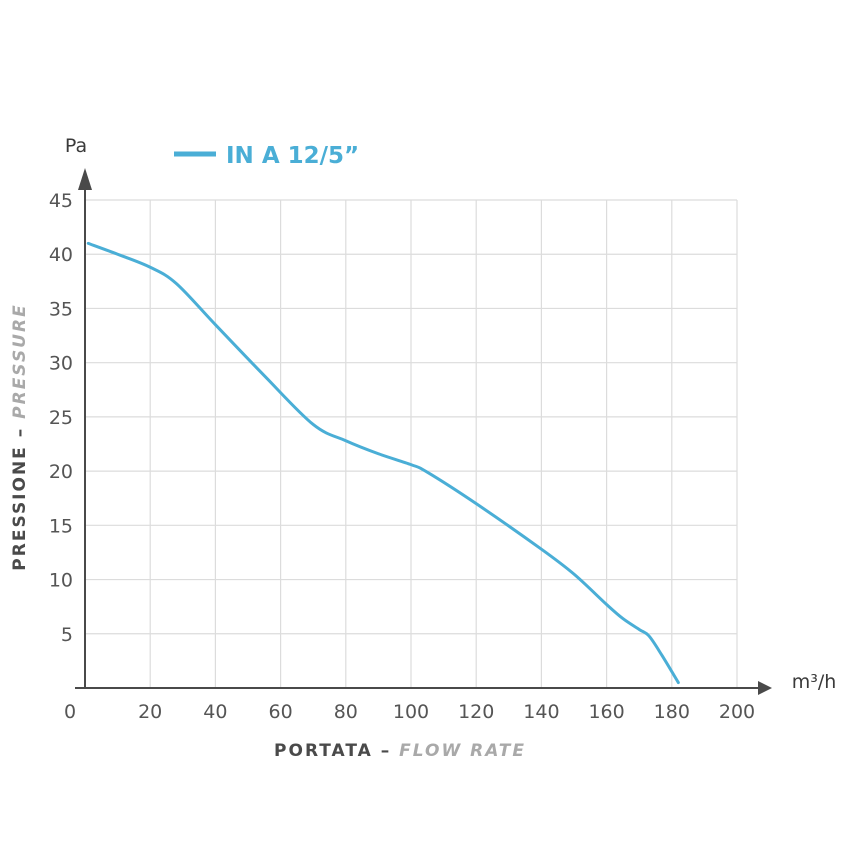 The image size is (850, 850). Describe the element at coordinates (476, 712) in the screenshot. I see `x-tick-label: 120` at that location.